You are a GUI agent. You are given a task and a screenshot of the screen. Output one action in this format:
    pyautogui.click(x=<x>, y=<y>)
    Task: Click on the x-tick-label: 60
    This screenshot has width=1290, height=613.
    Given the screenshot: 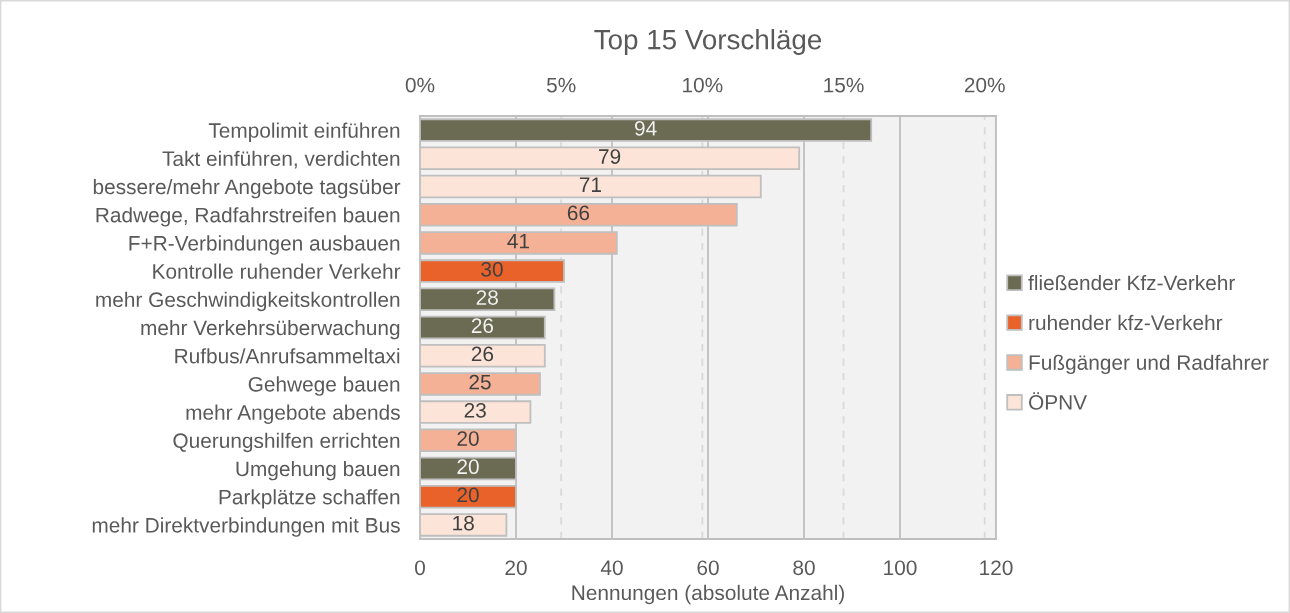 What is the action you would take?
    pyautogui.click(x=708, y=568)
    